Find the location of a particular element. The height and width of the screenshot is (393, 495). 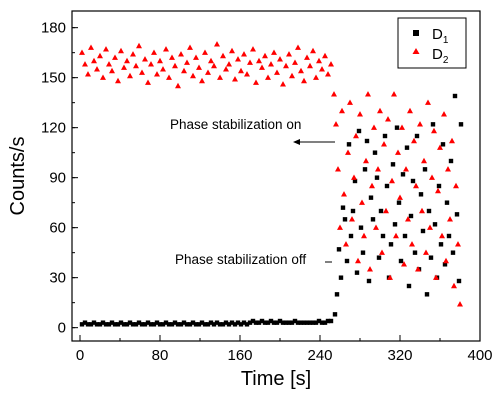

x-tick-label: 0 is located at coordinates (80, 355).